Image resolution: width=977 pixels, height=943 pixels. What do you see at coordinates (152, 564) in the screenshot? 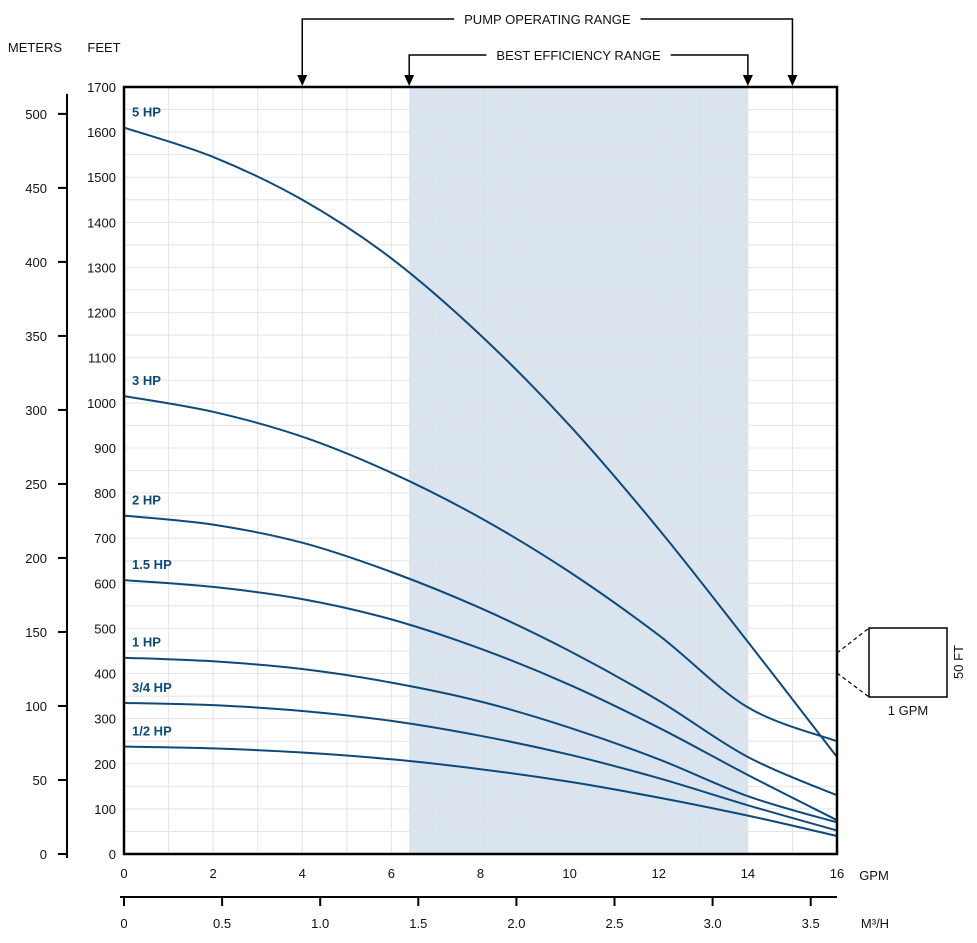
I see `curve-label-1-5-hp: 1.5 HP` at bounding box center [152, 564].